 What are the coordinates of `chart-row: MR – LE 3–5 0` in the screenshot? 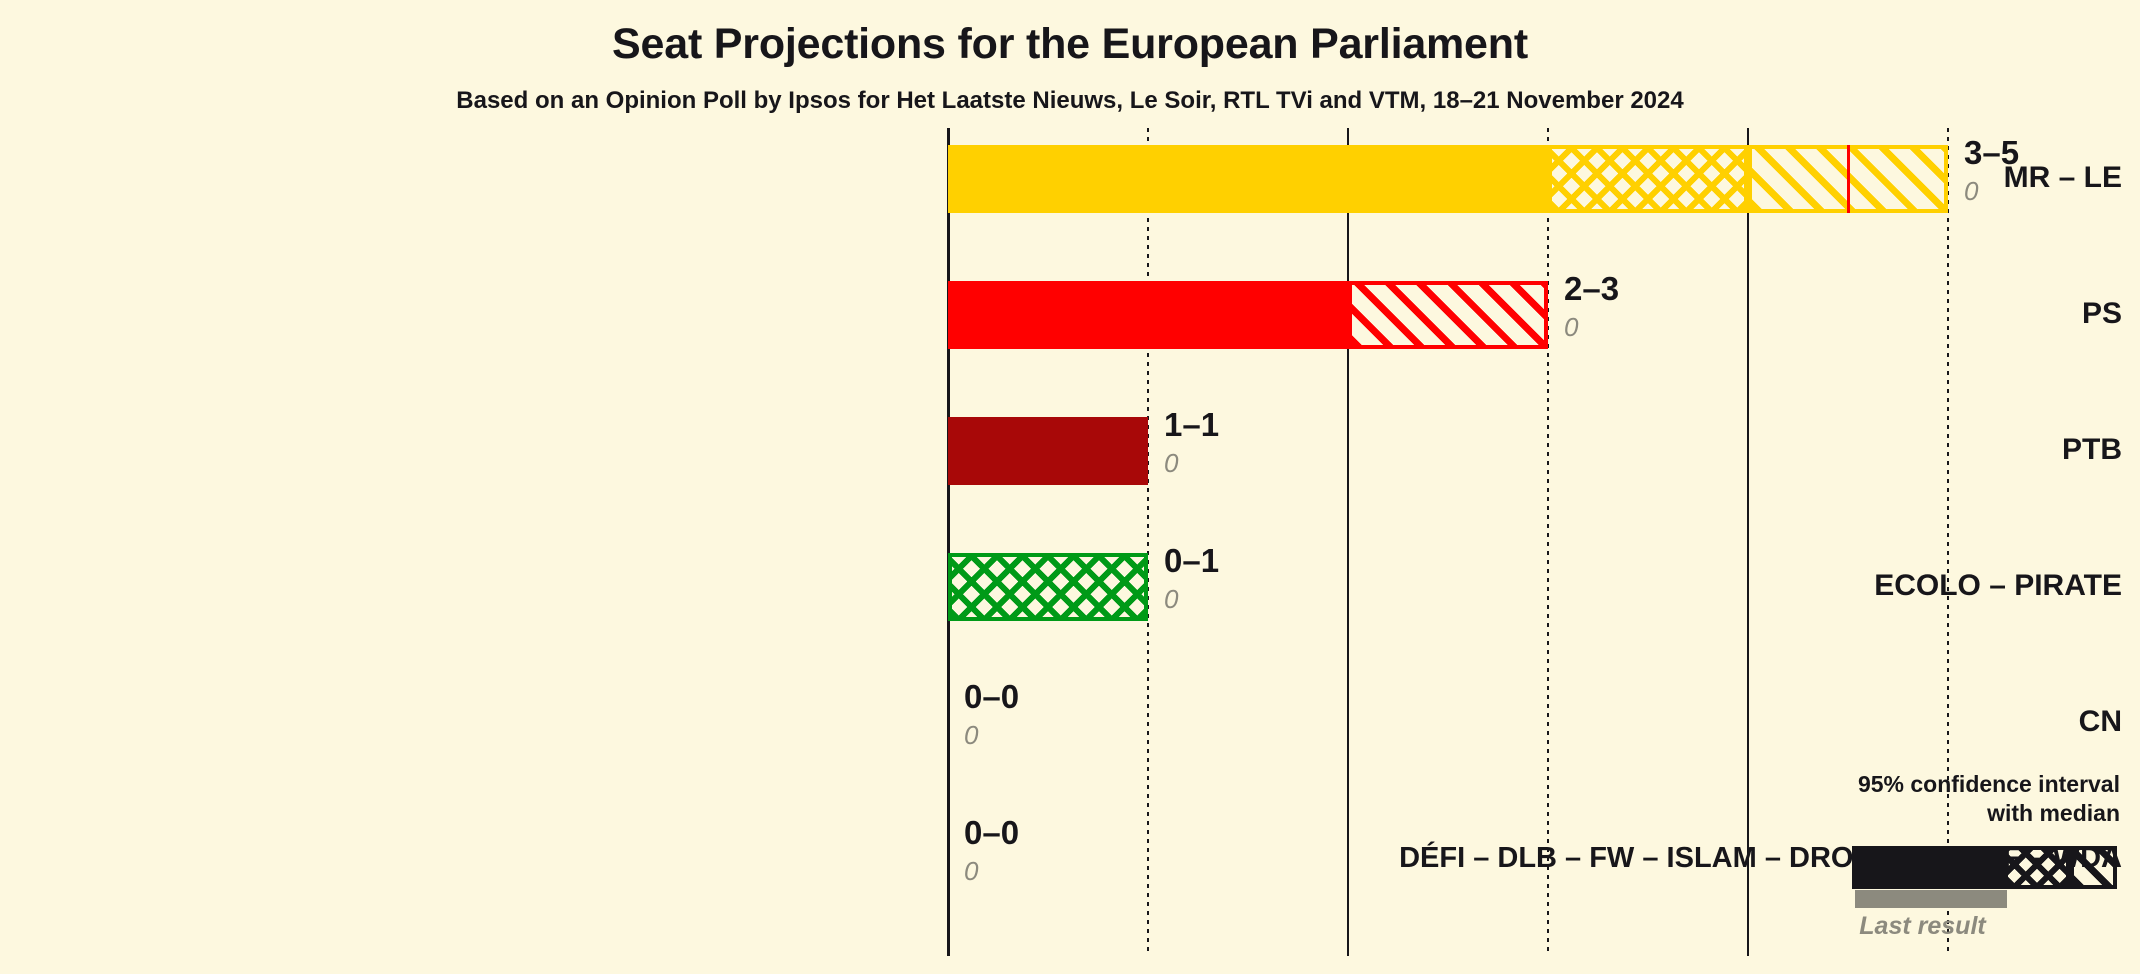 It's located at (1070, 178).